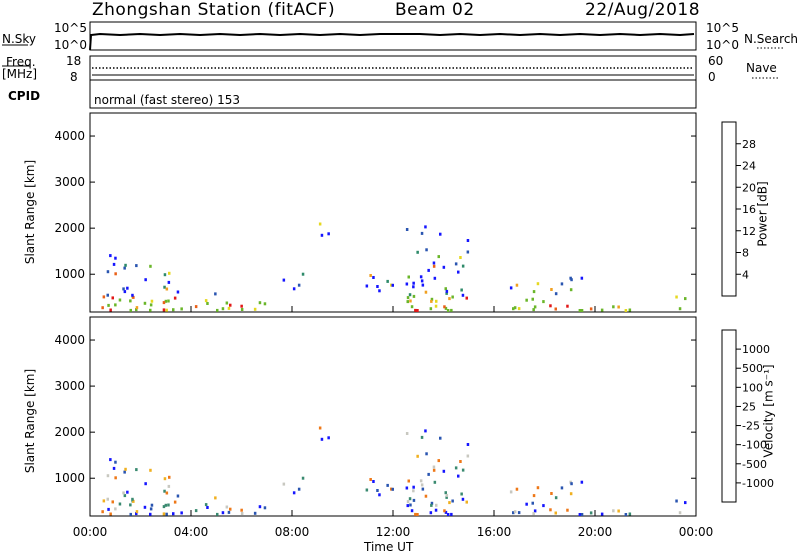 Image resolution: width=800 pixels, height=554 pixels. Describe the element at coordinates (70, 45) in the screenshot. I see `noise-left-tick-bottom: 10^0` at that location.